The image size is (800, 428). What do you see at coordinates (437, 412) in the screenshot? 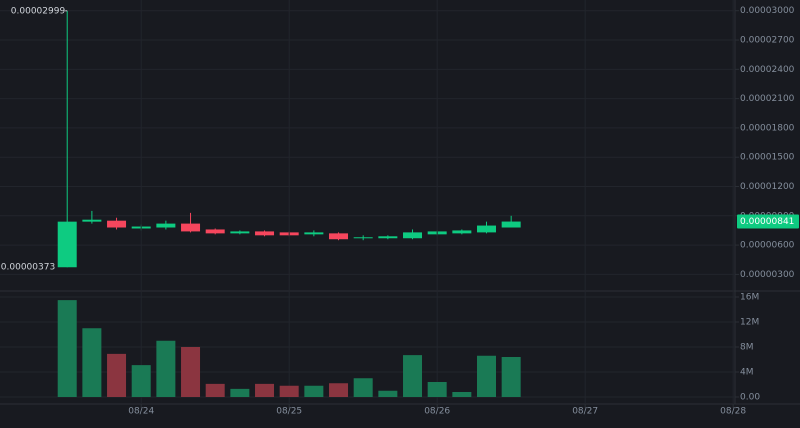
I see `x-tick-label: 08/26` at bounding box center [437, 412].